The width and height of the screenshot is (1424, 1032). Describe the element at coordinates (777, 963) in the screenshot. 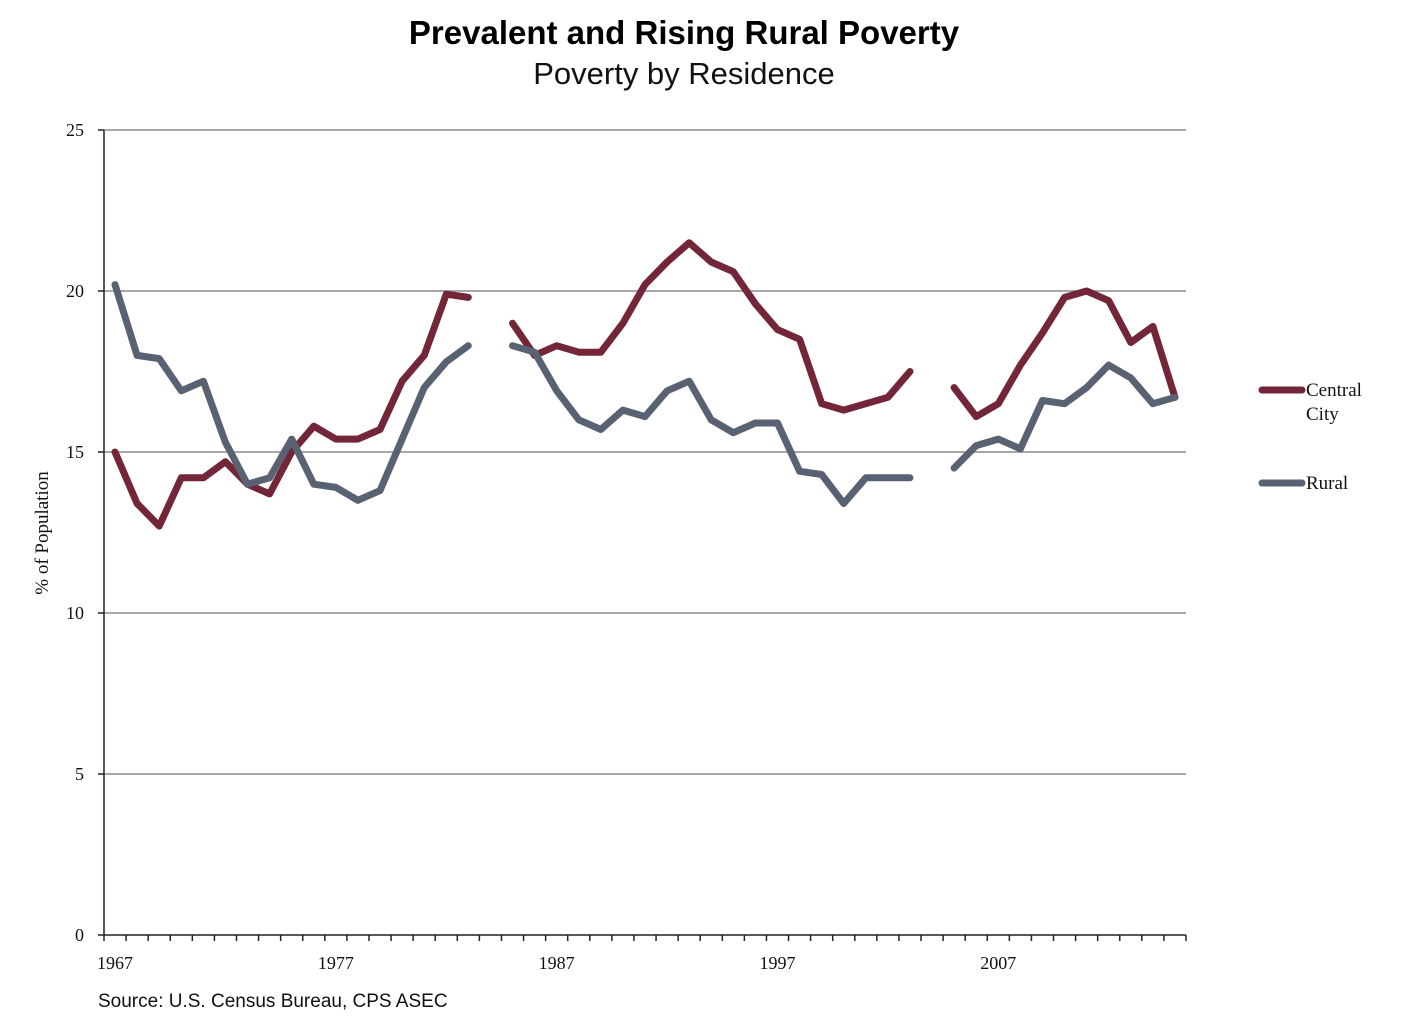

I see `x-tick-label: 1997` at that location.